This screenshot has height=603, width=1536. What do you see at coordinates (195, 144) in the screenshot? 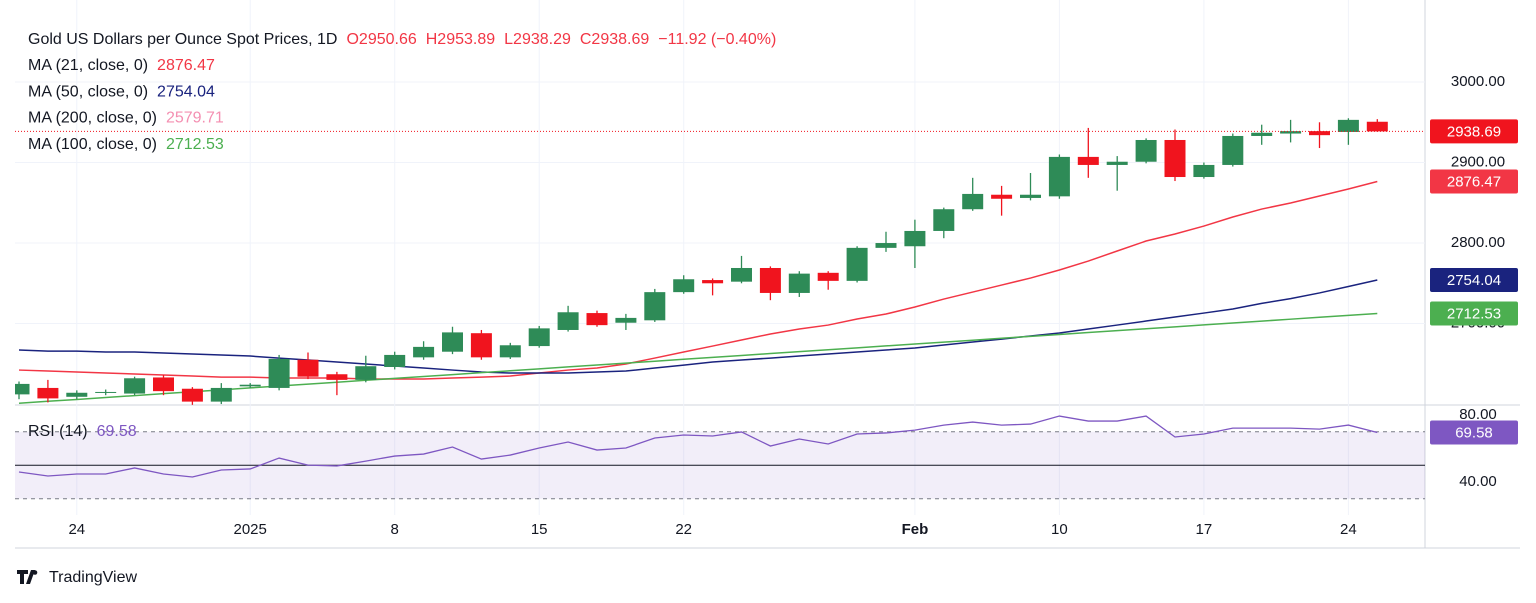
I see `indicator-value: 2712.53` at bounding box center [195, 144].